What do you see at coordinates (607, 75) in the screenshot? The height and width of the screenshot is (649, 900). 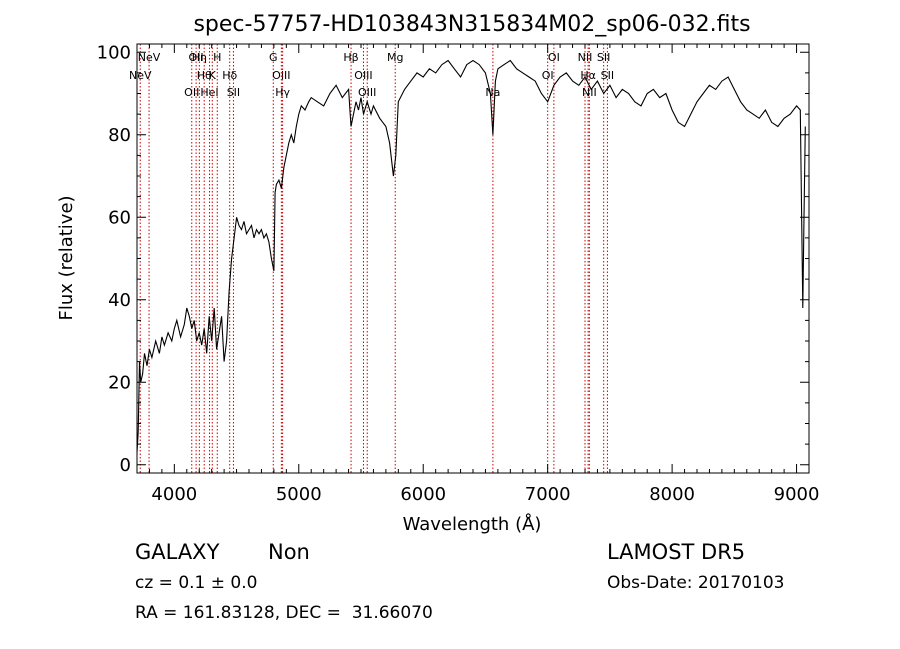 I see `line-label-25: SII` at bounding box center [607, 75].